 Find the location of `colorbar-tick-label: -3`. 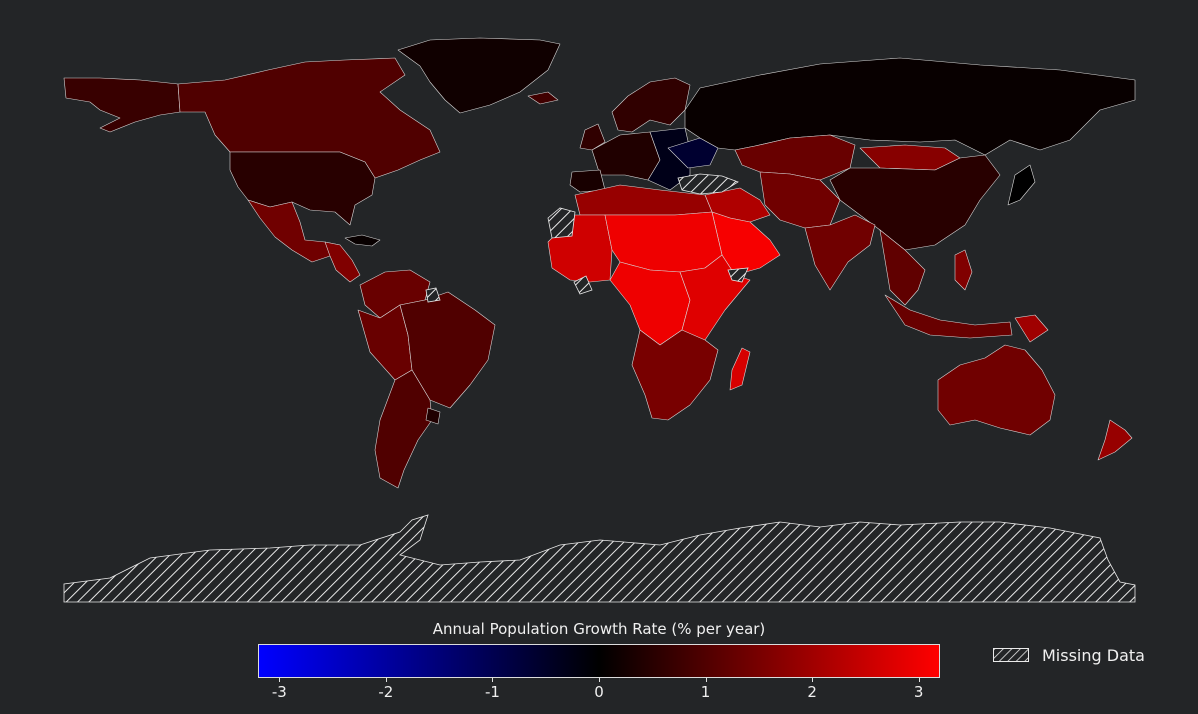

colorbar-tick-label: -3 is located at coordinates (279, 692).